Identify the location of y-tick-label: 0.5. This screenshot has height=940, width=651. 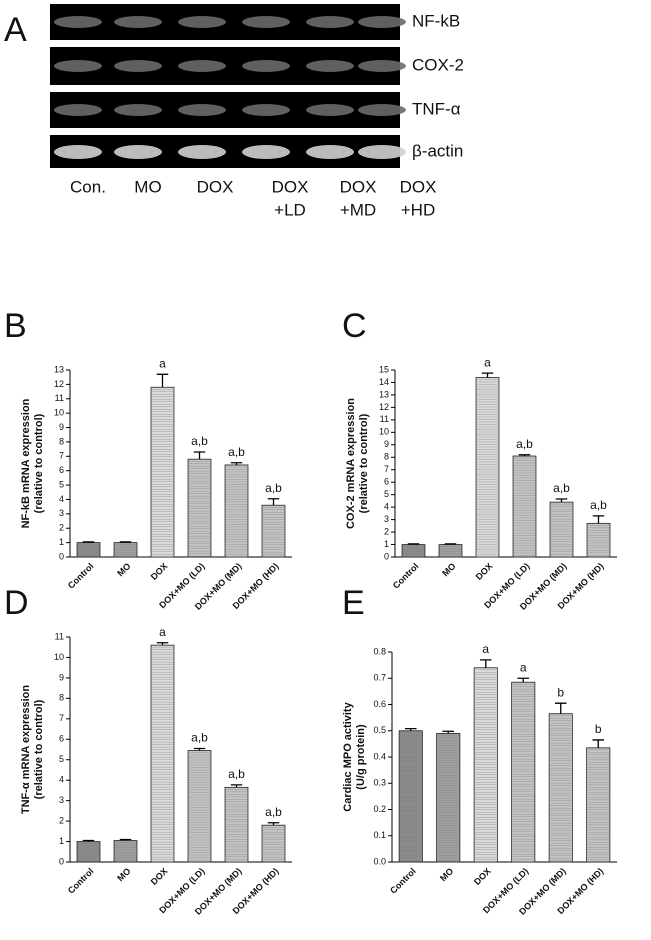
(379, 730).